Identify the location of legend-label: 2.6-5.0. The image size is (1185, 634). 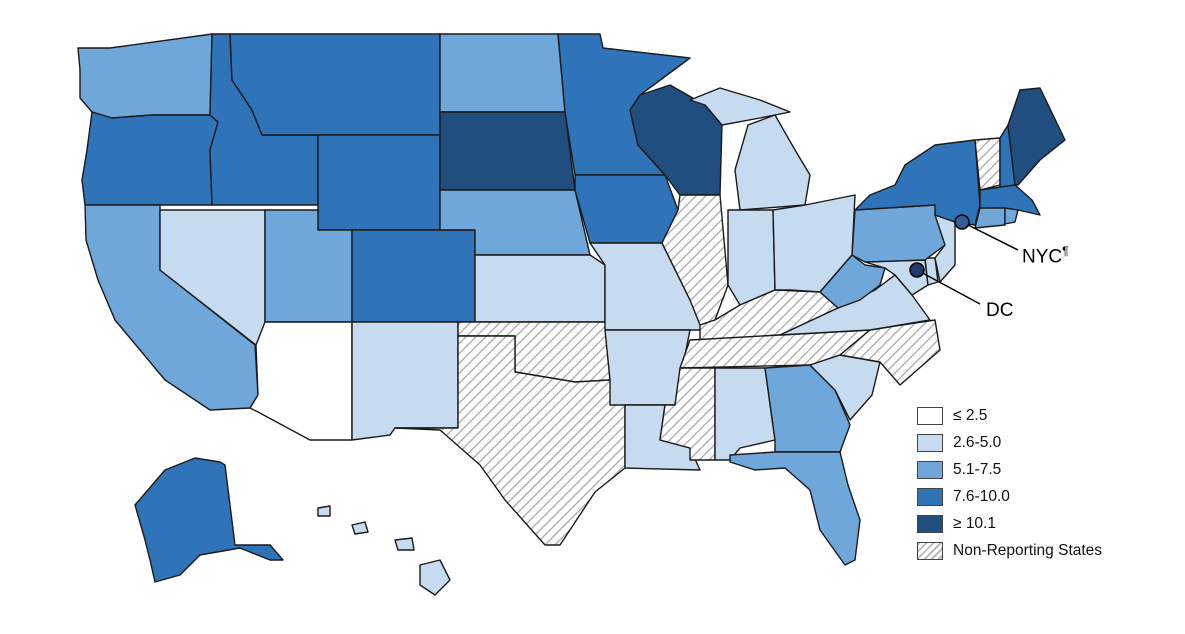
(977, 442).